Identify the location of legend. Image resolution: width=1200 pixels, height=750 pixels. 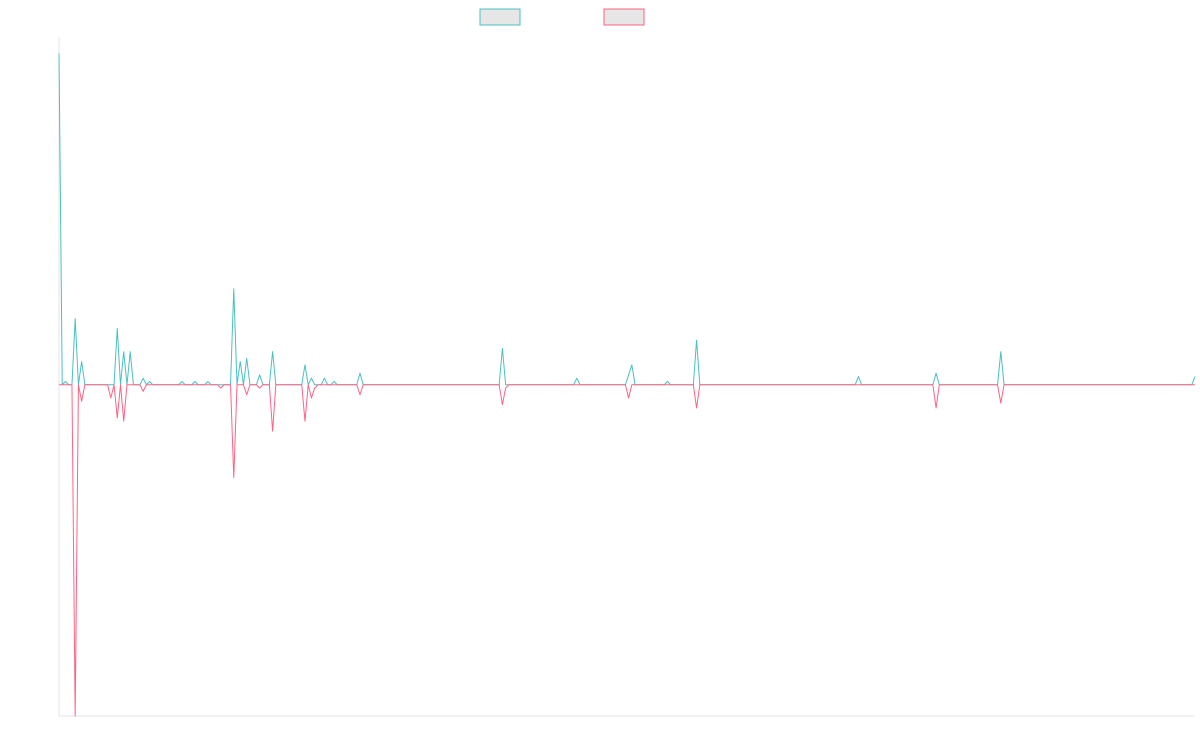
(562, 17).